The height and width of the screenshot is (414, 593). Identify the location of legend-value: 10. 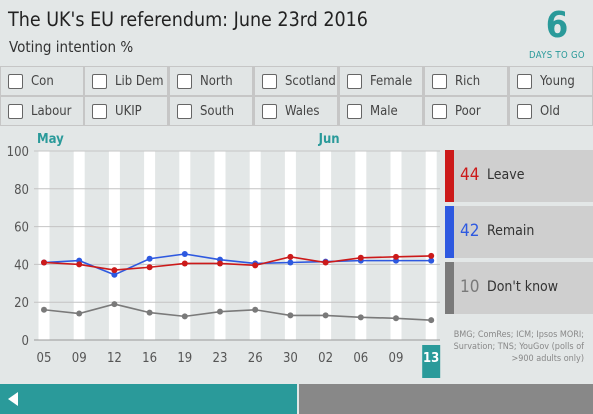
(470, 287).